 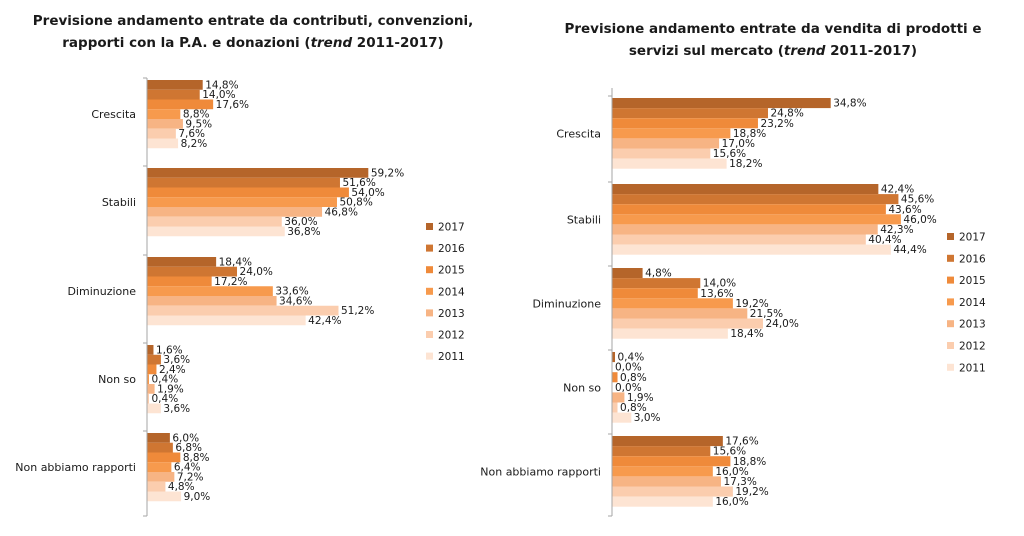 I want to click on data-label: 18,4%, so click(x=746, y=334).